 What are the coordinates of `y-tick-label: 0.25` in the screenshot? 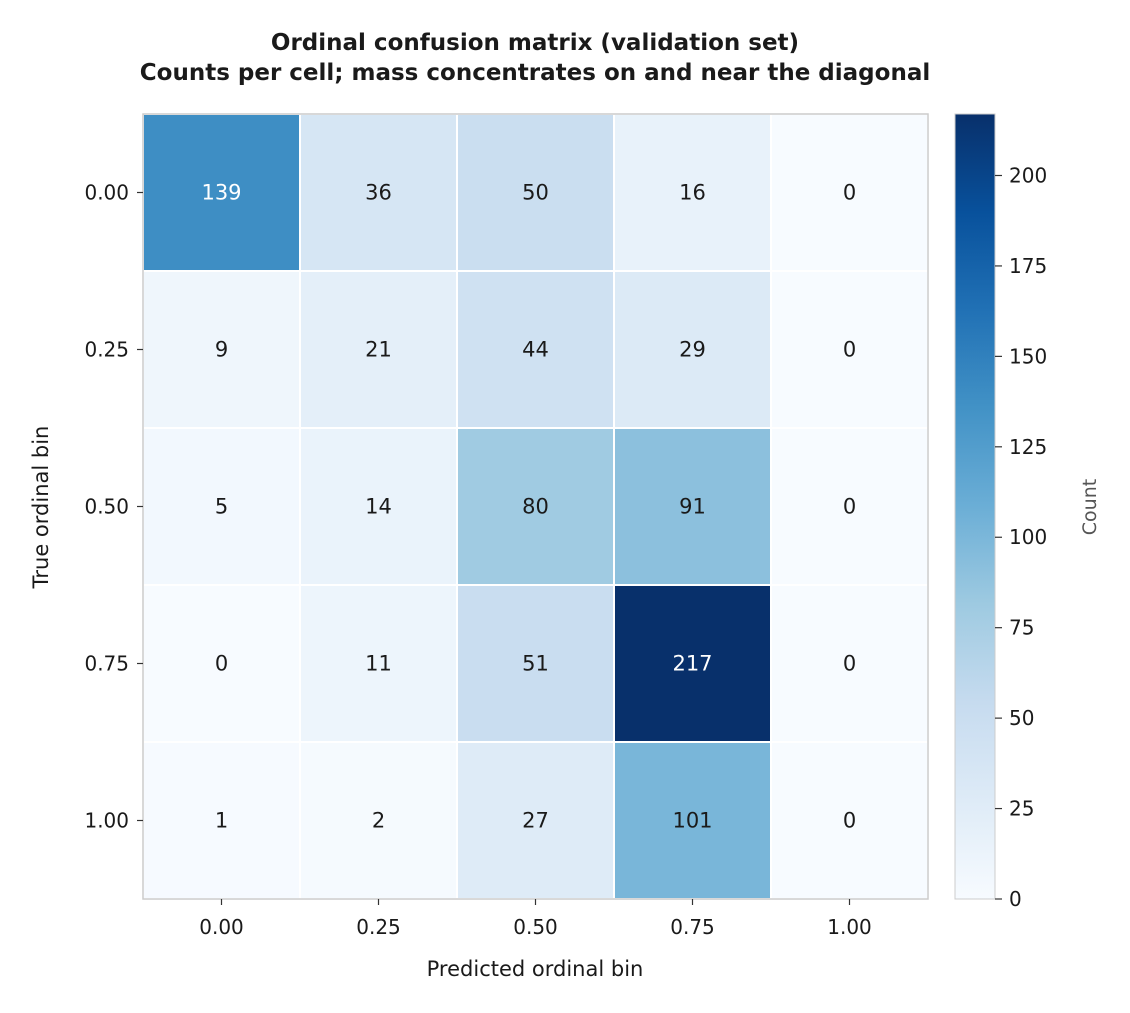 It's located at (106, 350).